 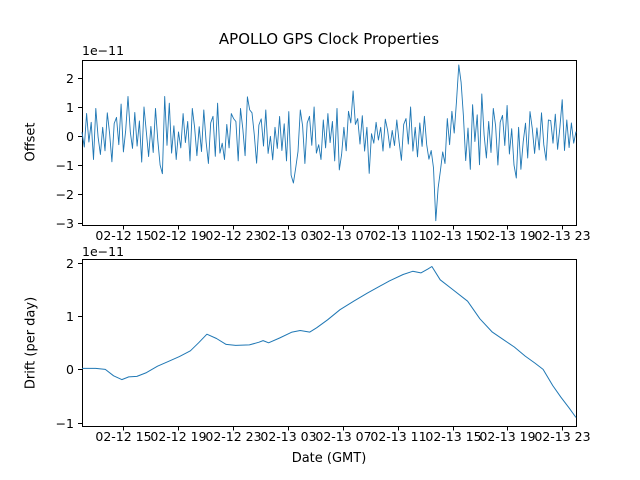 I want to click on bottom-y-scale-offset-text: 1e−11, so click(x=103, y=251).